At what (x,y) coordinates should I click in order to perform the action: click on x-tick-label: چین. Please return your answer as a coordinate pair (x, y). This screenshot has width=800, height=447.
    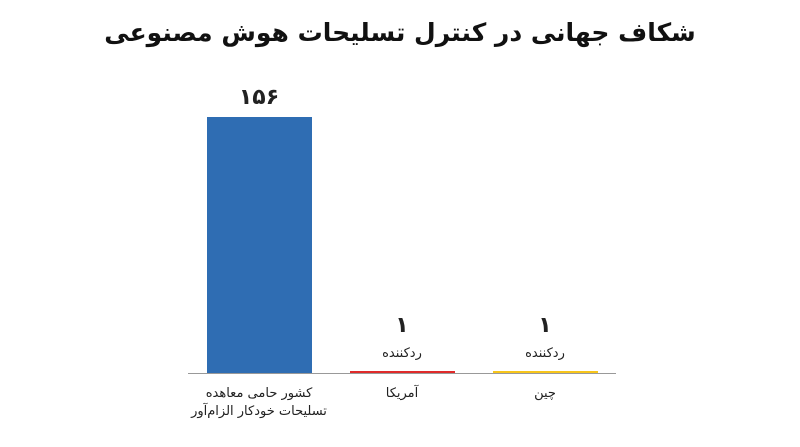
    Looking at the image, I should click on (545, 393).